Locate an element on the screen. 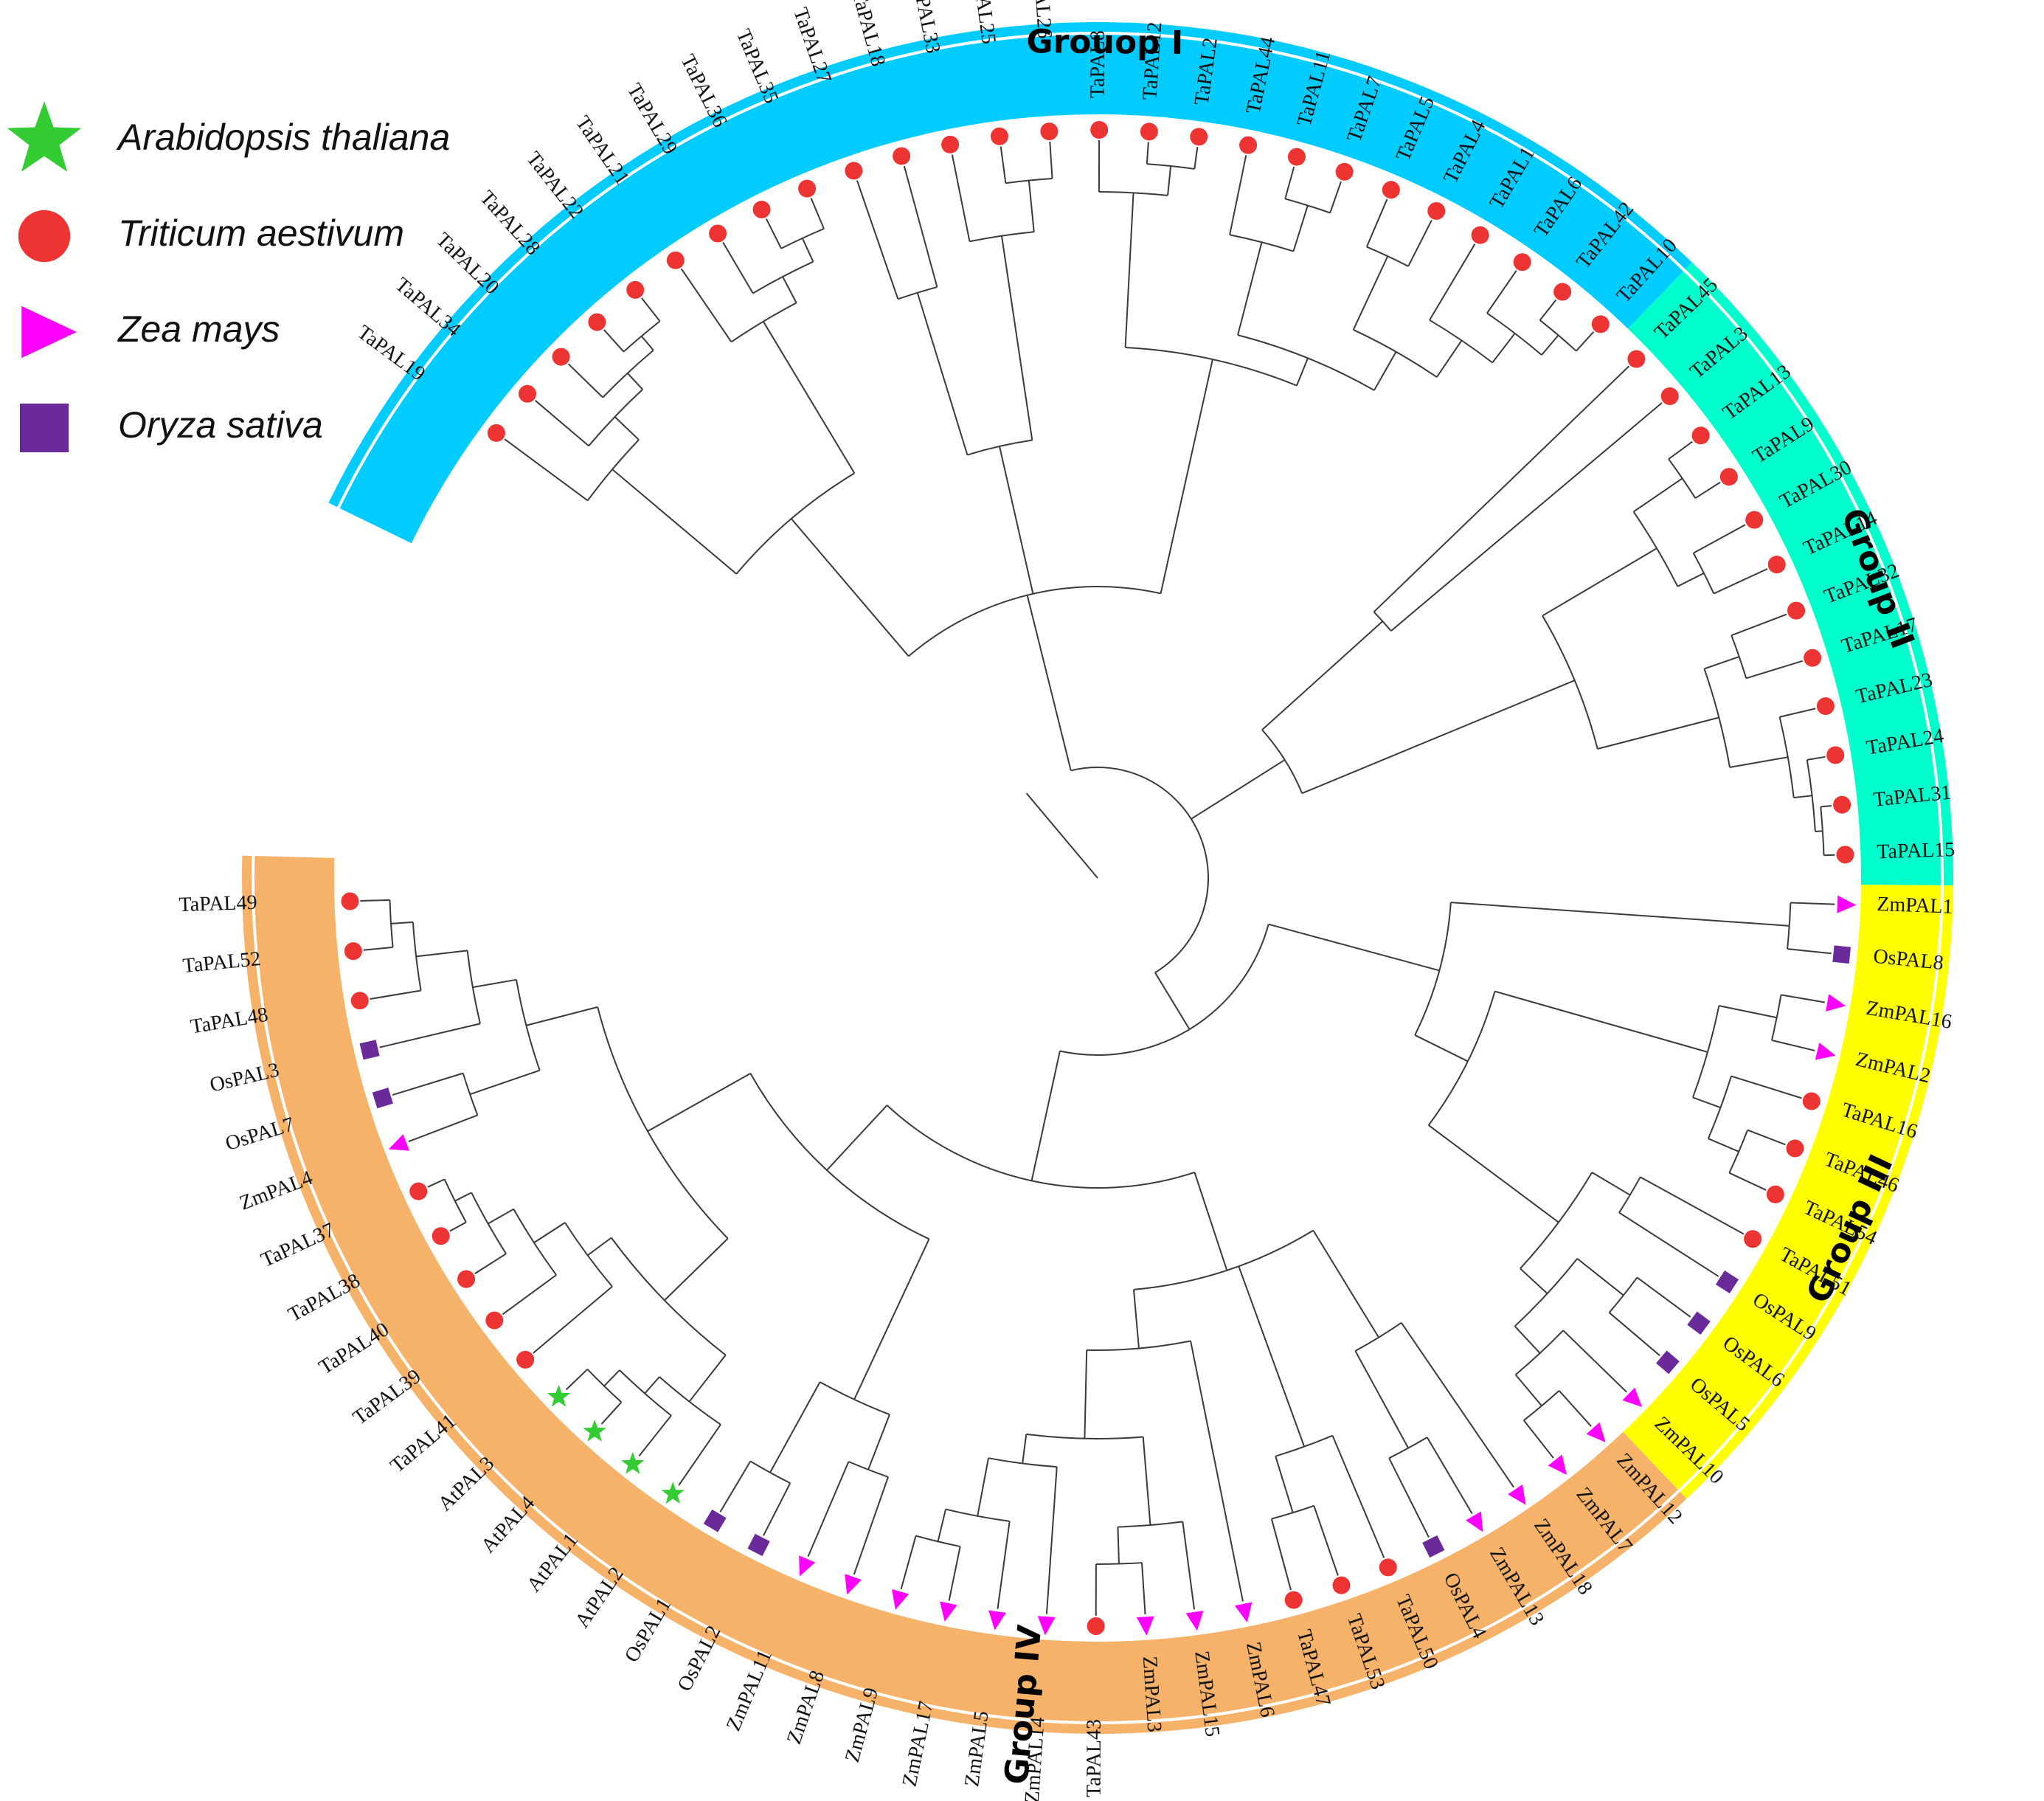 The height and width of the screenshot is (1801, 2044). leaf-branch-TaPAL6 is located at coordinates (1502, 292).